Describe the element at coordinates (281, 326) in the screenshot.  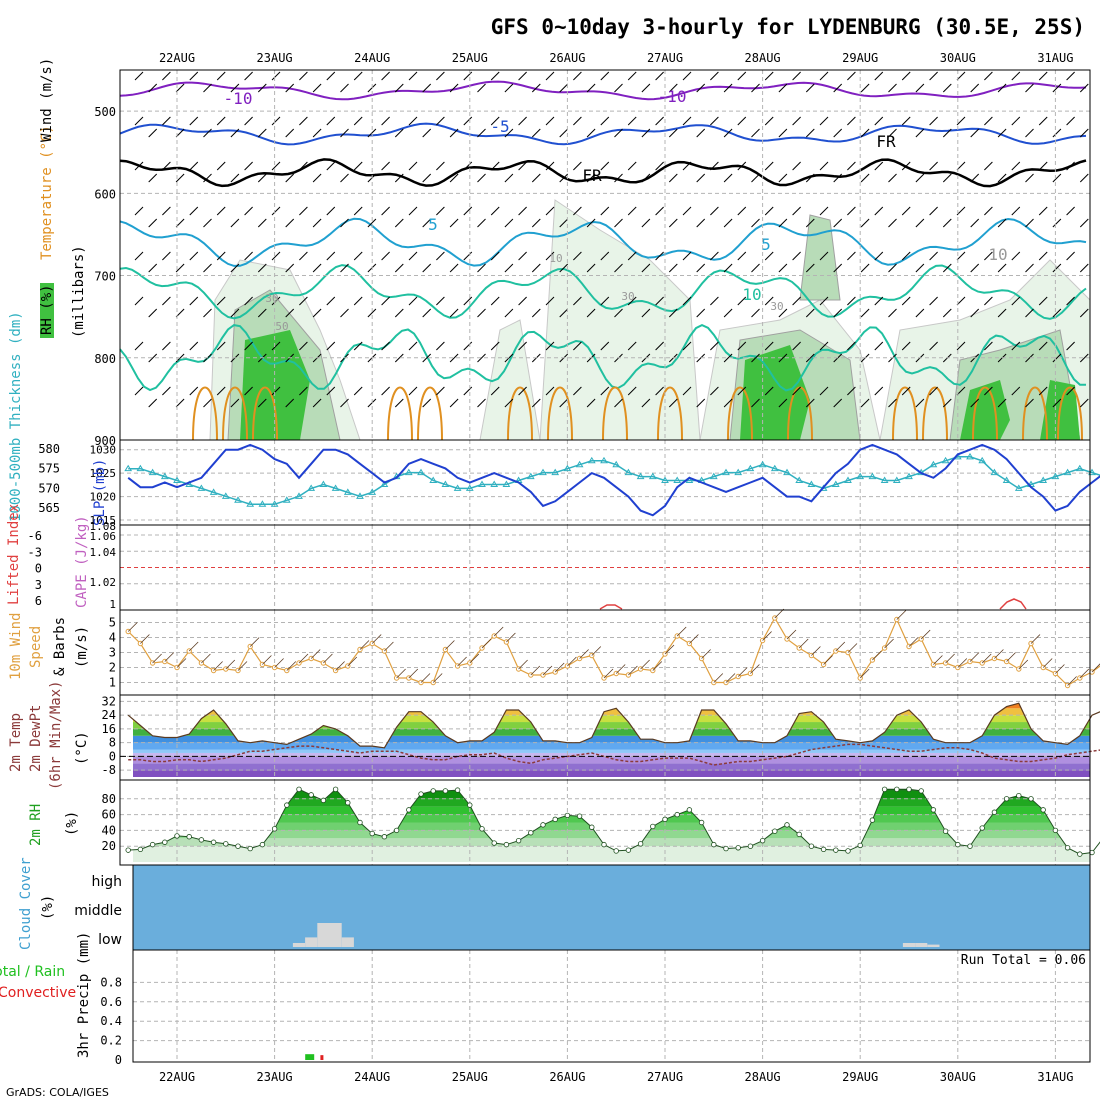
I see `contour-label: 50` at that location.